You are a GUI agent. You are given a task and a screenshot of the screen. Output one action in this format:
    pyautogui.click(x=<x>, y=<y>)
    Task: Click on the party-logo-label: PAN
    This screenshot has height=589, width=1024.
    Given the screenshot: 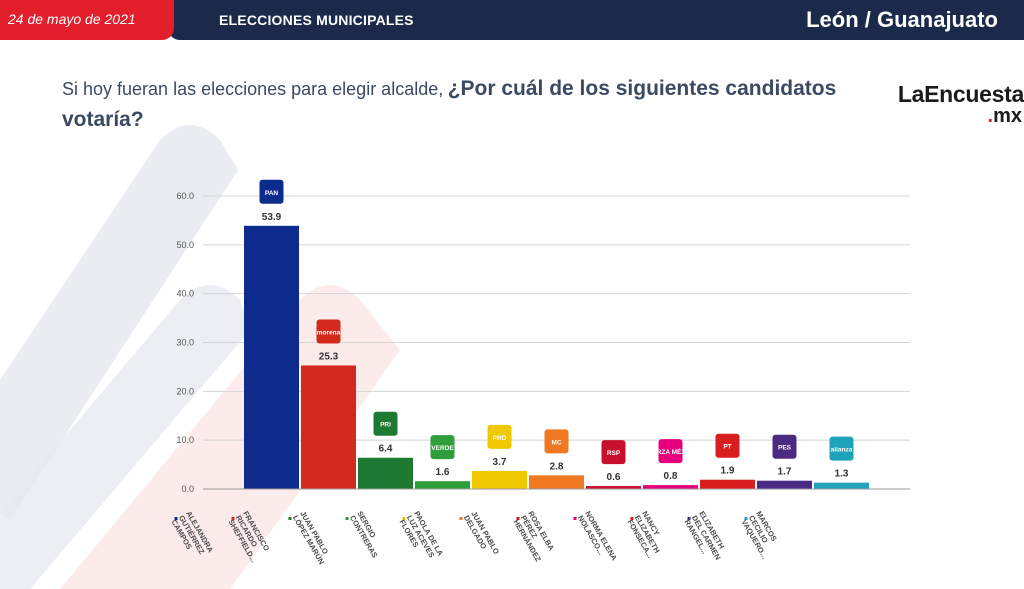 What is the action you would take?
    pyautogui.click(x=272, y=193)
    